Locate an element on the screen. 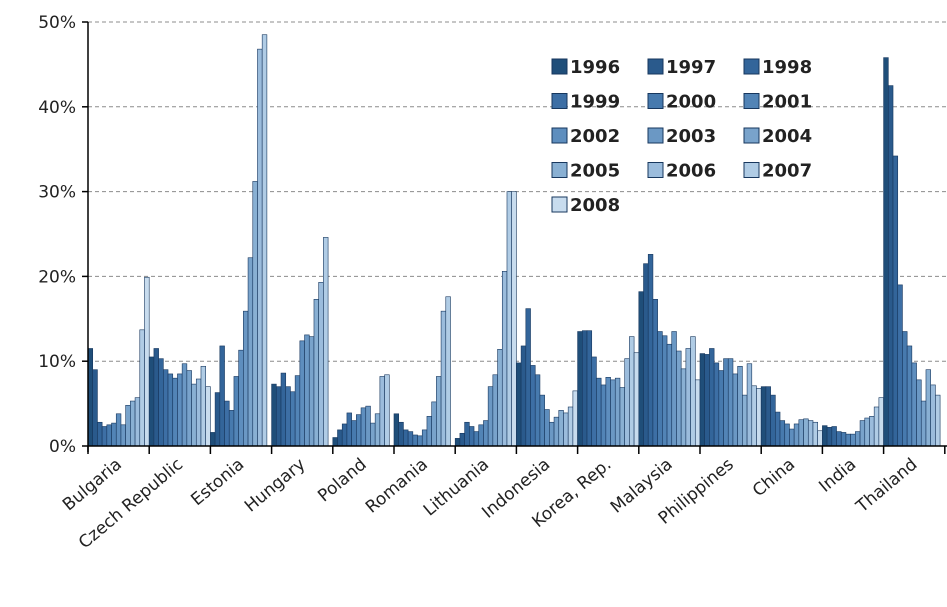 The height and width of the screenshot is (607, 947). bar-romania-1998 is located at coordinates (406, 438).